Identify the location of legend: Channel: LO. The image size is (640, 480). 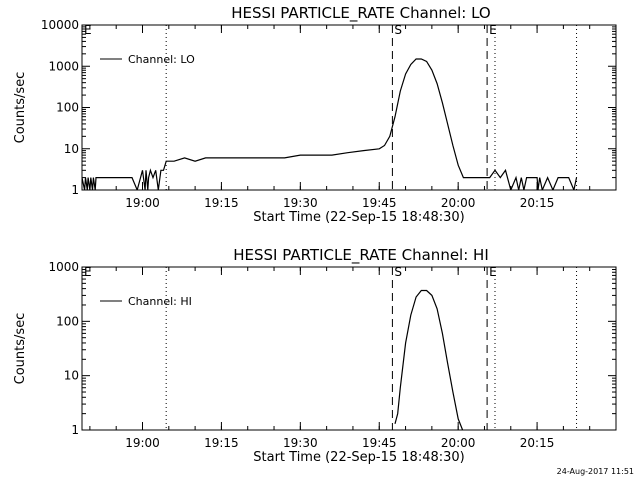
(147, 59).